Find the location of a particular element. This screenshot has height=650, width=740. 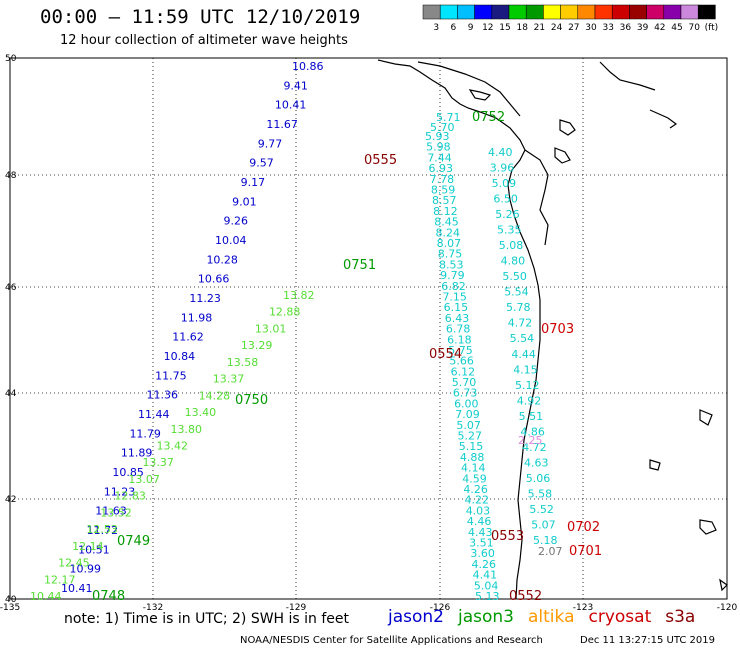

cyan-track-value: 5.04 is located at coordinates (486, 585).